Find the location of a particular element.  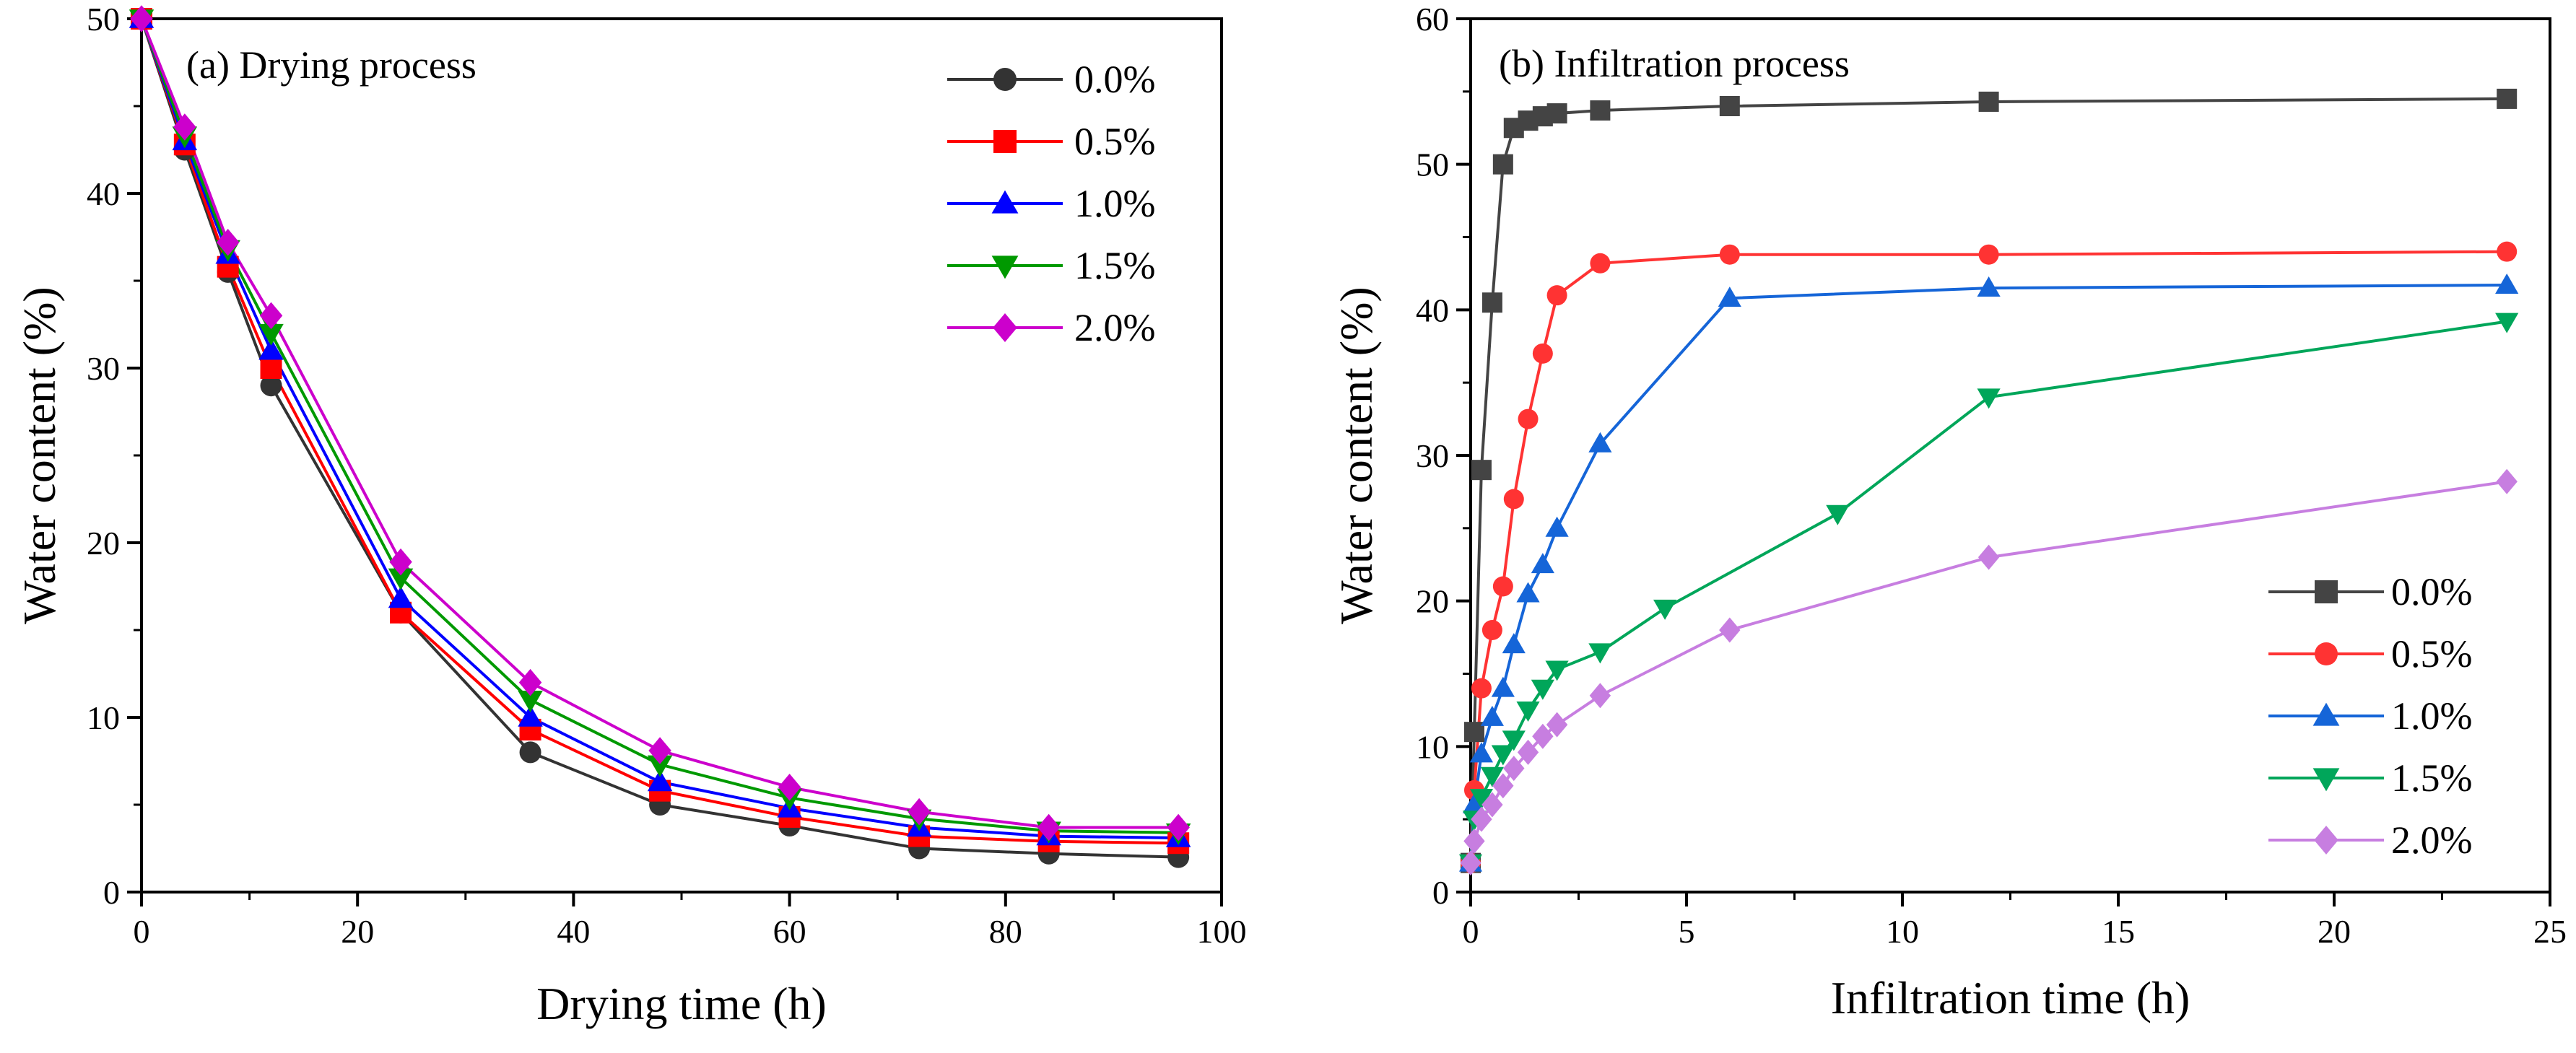

y-tick-label-b: 10 is located at coordinates (1432, 746).